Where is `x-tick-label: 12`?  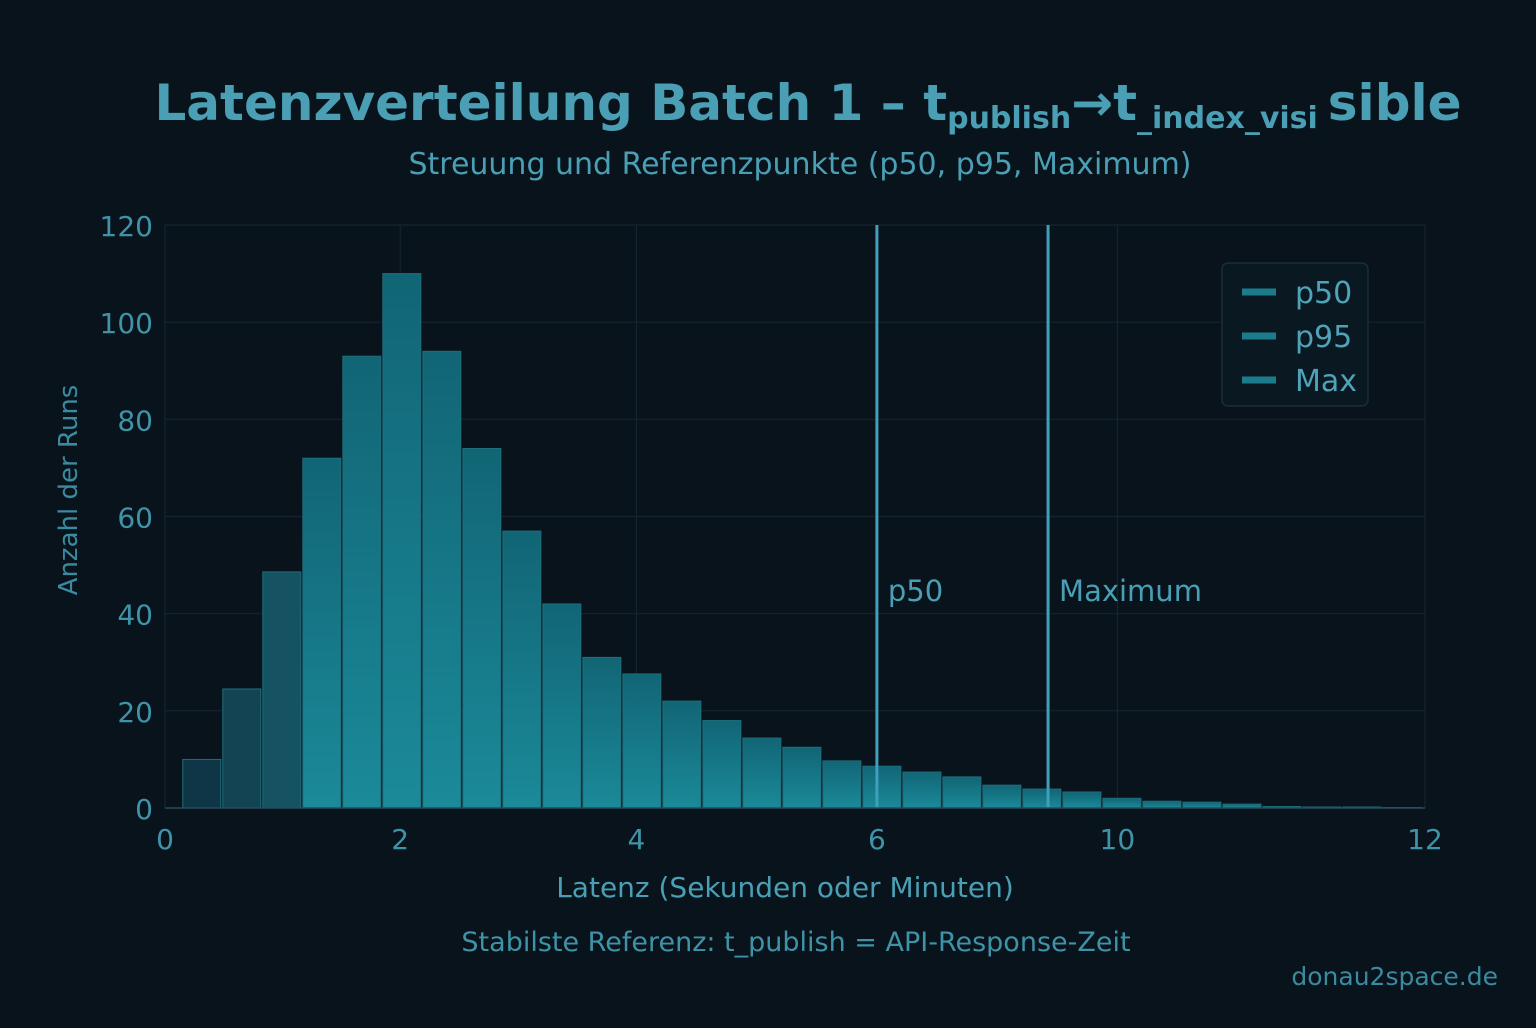
x-tick-label: 12 is located at coordinates (1425, 839).